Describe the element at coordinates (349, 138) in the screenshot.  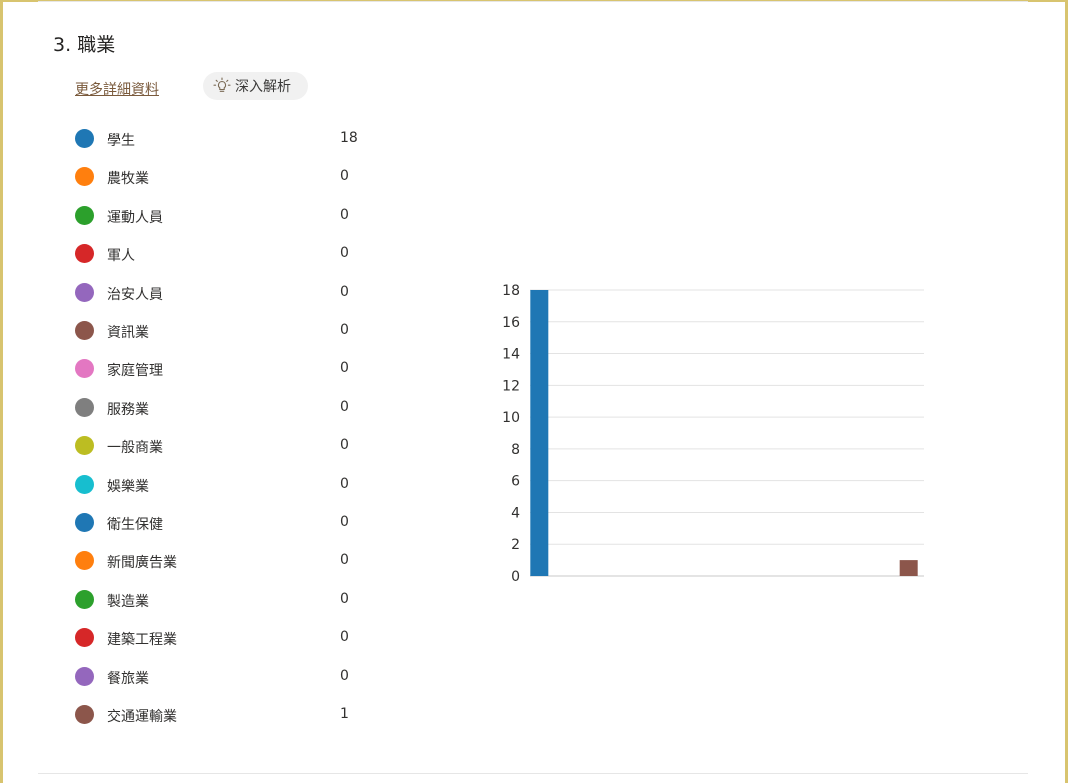
I see `legend-count: 18` at that location.